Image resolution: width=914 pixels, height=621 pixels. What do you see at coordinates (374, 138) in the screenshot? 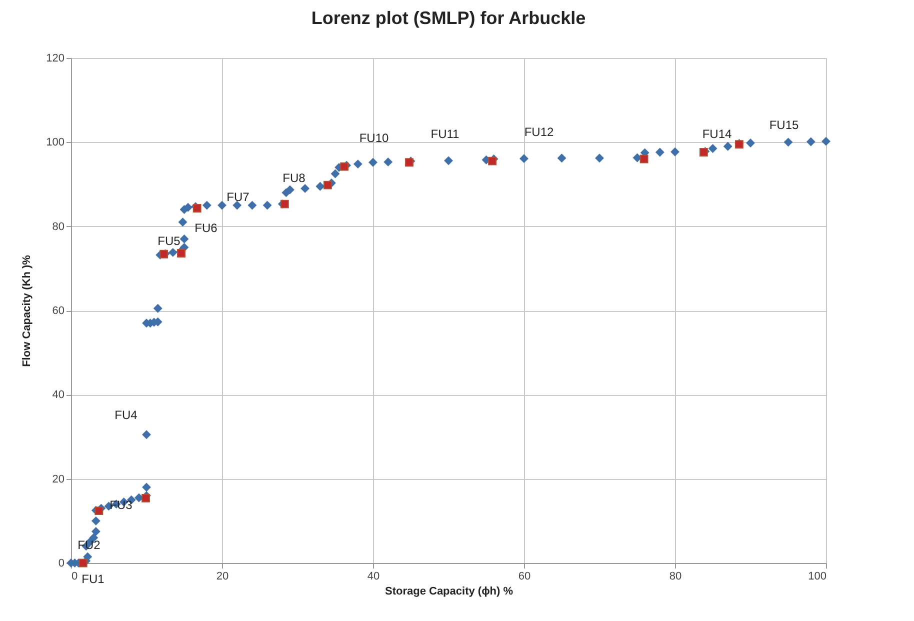
I see `annotation: FU10` at bounding box center [374, 138].